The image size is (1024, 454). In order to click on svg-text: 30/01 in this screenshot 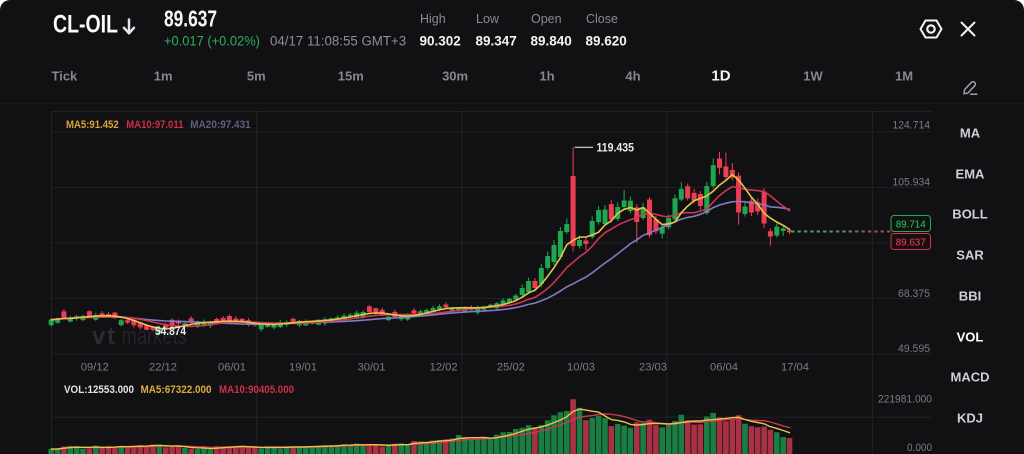, I will do `click(372, 368)`.